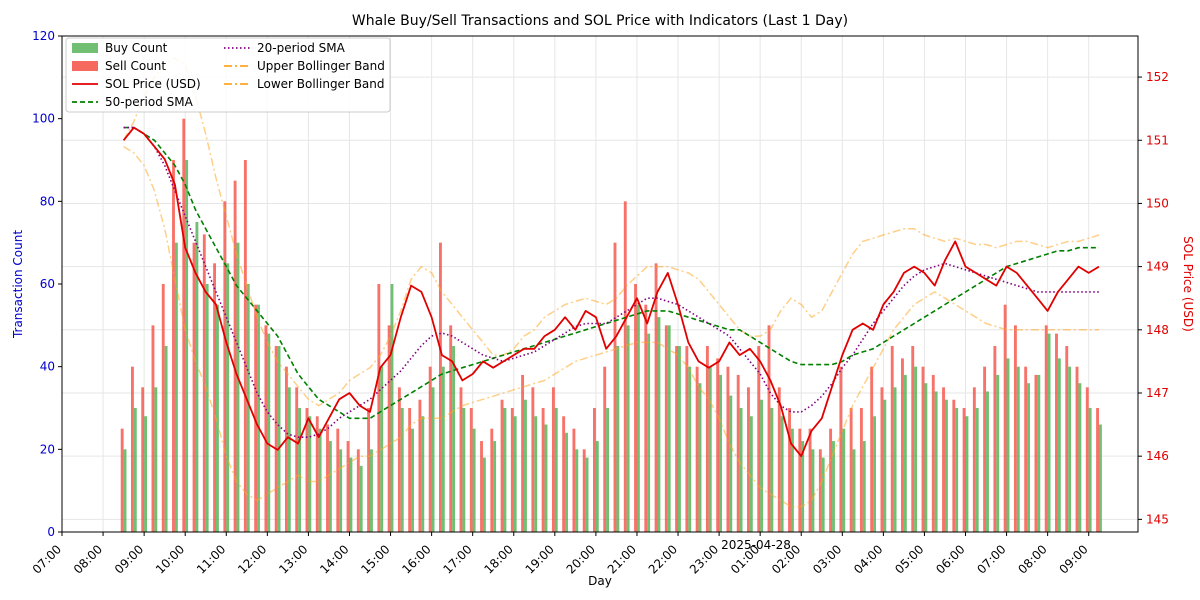 This screenshot has height=600, width=1200. I want to click on y-left-tick-label: 120, so click(43, 36).